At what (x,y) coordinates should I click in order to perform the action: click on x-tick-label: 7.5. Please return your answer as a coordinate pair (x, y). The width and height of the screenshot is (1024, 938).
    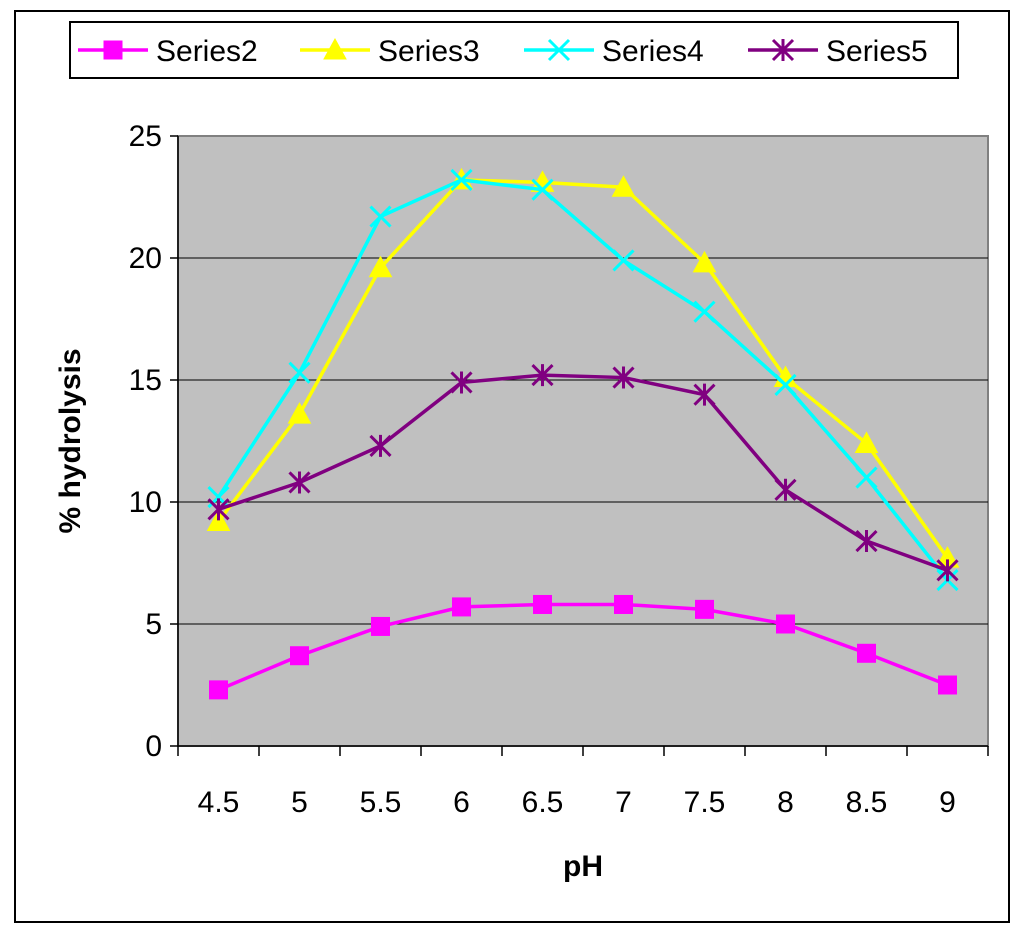
    Looking at the image, I should click on (705, 802).